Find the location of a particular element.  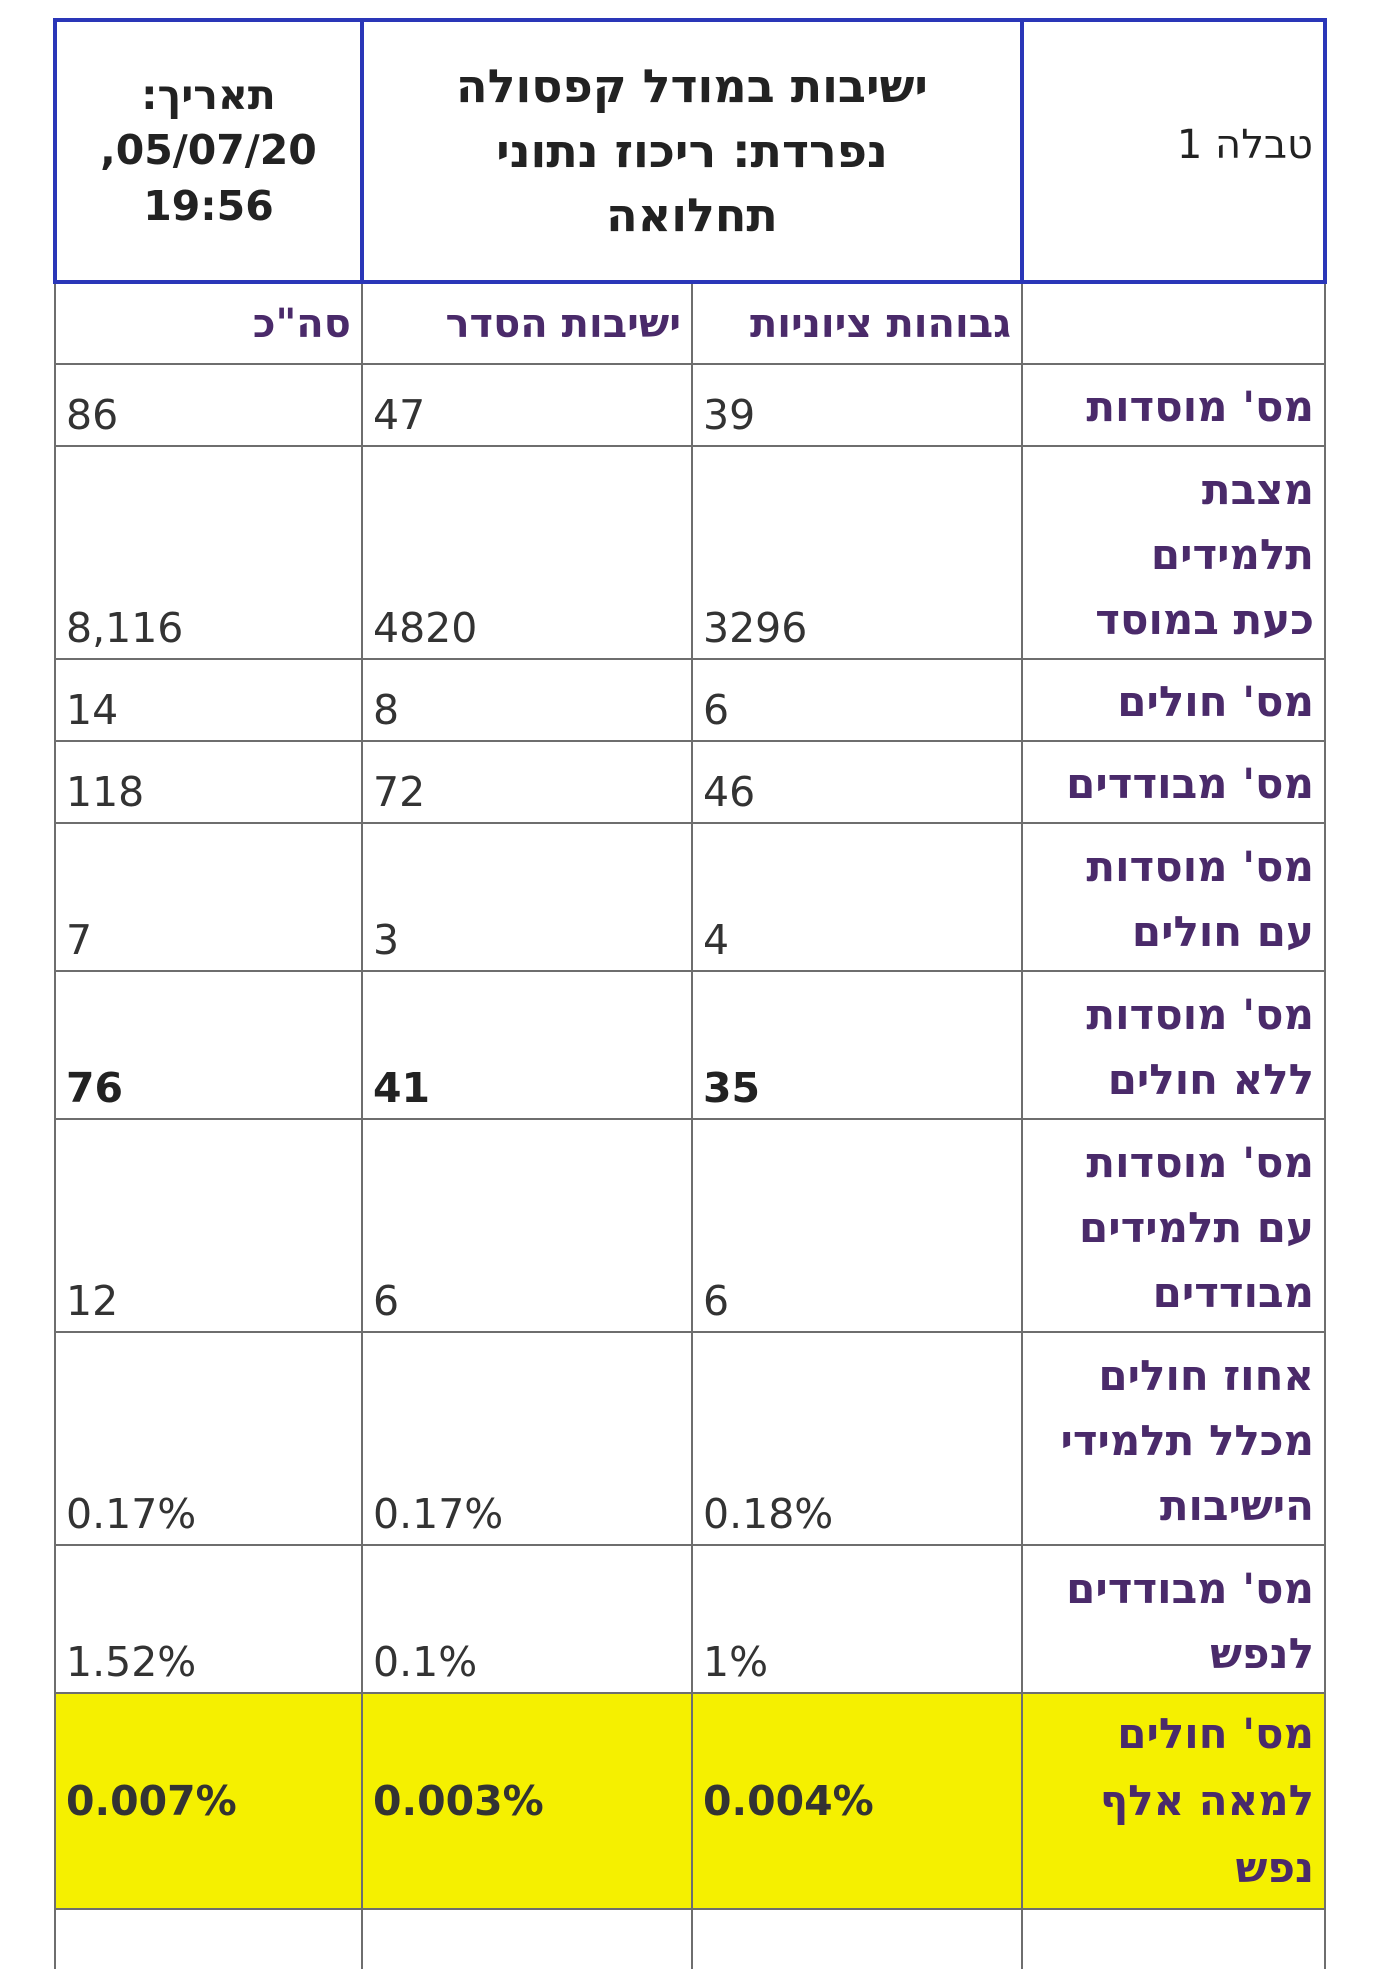

table-row: מס' מוסדות עם חולים 4 3 7 is located at coordinates (689, 897).